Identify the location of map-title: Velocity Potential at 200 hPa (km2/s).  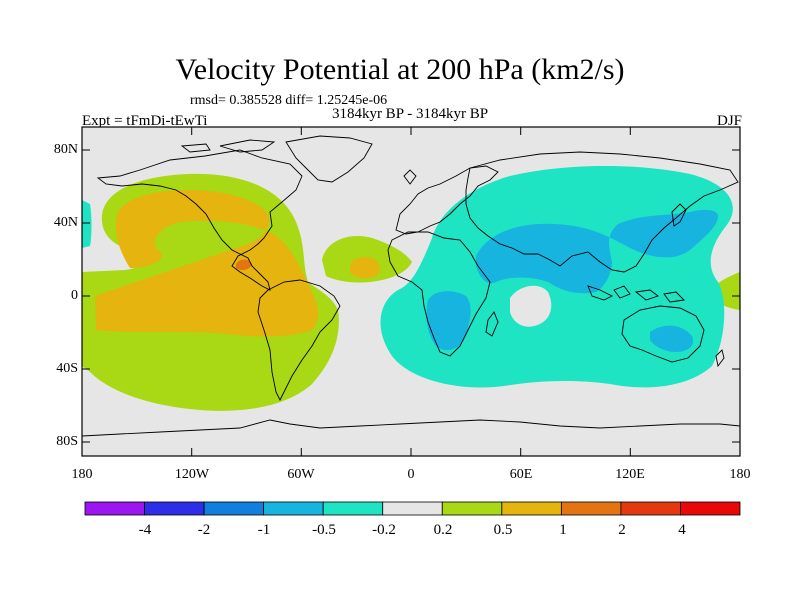
(400, 69).